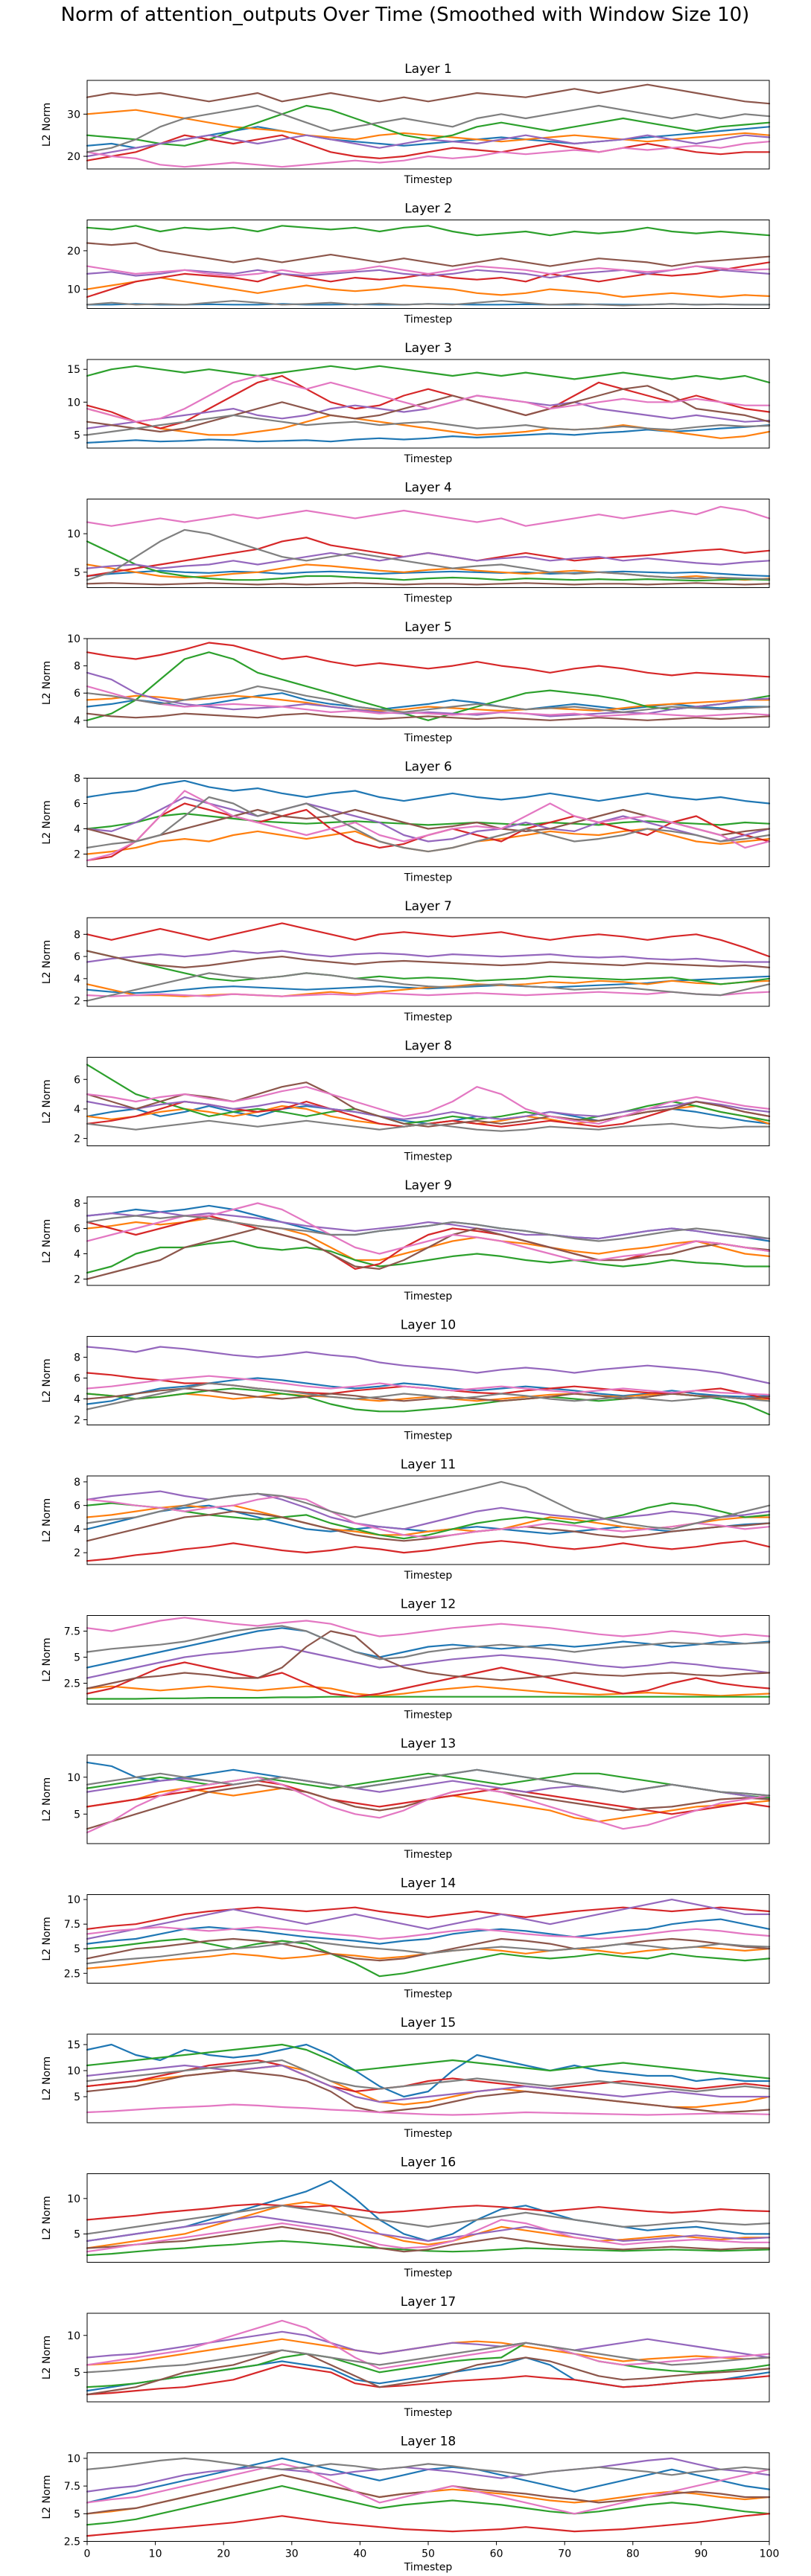 This screenshot has height=2576, width=811. What do you see at coordinates (770, 2554) in the screenshot?
I see `x-tick-label: 100` at bounding box center [770, 2554].